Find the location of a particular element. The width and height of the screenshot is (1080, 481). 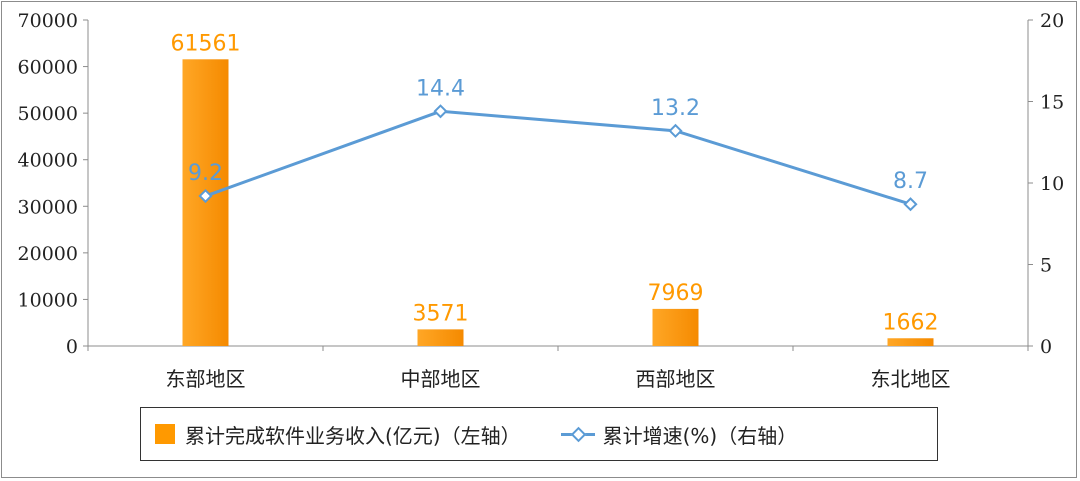

line-data-label: 9.2 is located at coordinates (205, 173).